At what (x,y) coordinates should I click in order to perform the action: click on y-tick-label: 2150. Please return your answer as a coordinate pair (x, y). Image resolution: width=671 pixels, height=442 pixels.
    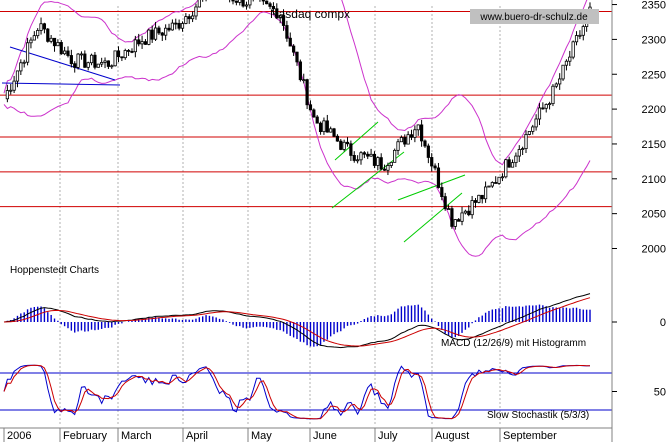
    Looking at the image, I should click on (654, 145).